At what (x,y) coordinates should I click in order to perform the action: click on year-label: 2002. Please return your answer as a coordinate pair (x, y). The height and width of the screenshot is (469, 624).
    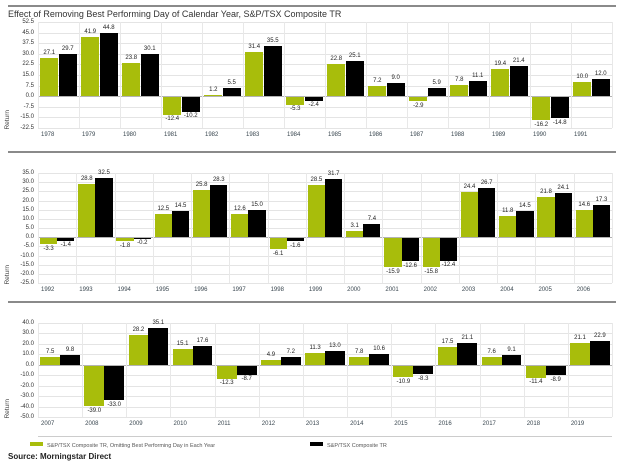
    Looking at the image, I should click on (430, 290).